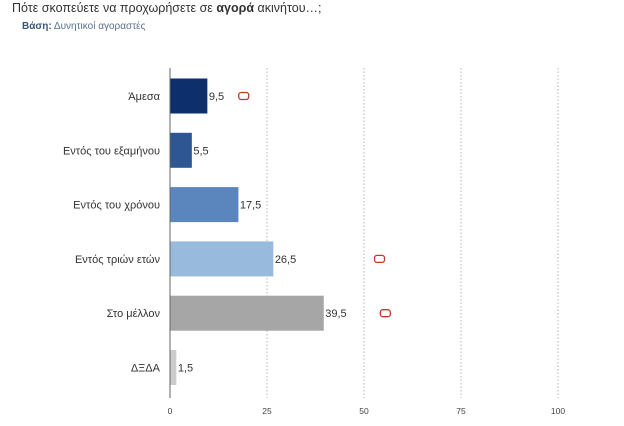  I want to click on title-pre: Πότε σκοπεύετε να προχωρήσετε σε, so click(114, 8).